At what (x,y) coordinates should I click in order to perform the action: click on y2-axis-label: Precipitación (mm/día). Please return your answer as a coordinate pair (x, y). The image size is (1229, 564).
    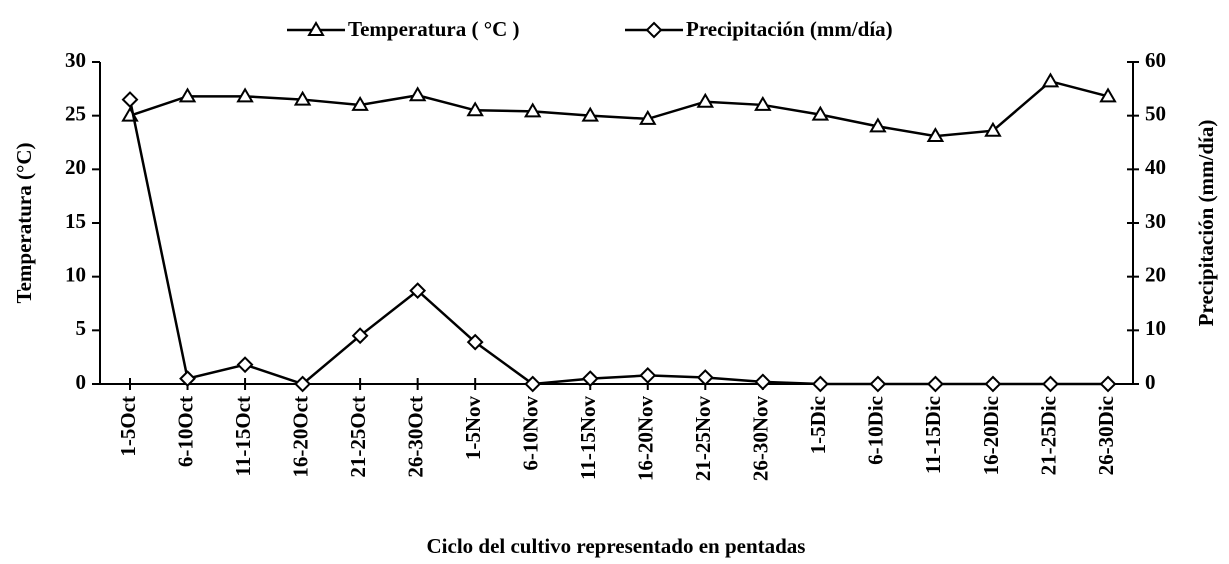
    Looking at the image, I should click on (1206, 223).